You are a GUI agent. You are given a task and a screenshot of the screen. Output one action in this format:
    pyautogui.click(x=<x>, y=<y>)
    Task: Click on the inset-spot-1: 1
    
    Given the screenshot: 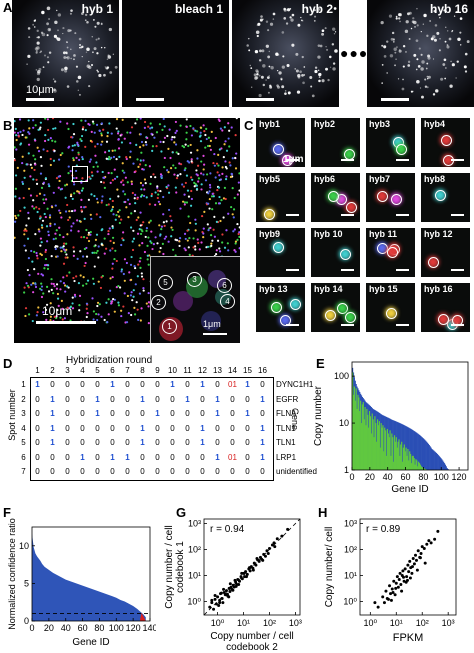 What is the action you would take?
    pyautogui.click(x=169, y=326)
    